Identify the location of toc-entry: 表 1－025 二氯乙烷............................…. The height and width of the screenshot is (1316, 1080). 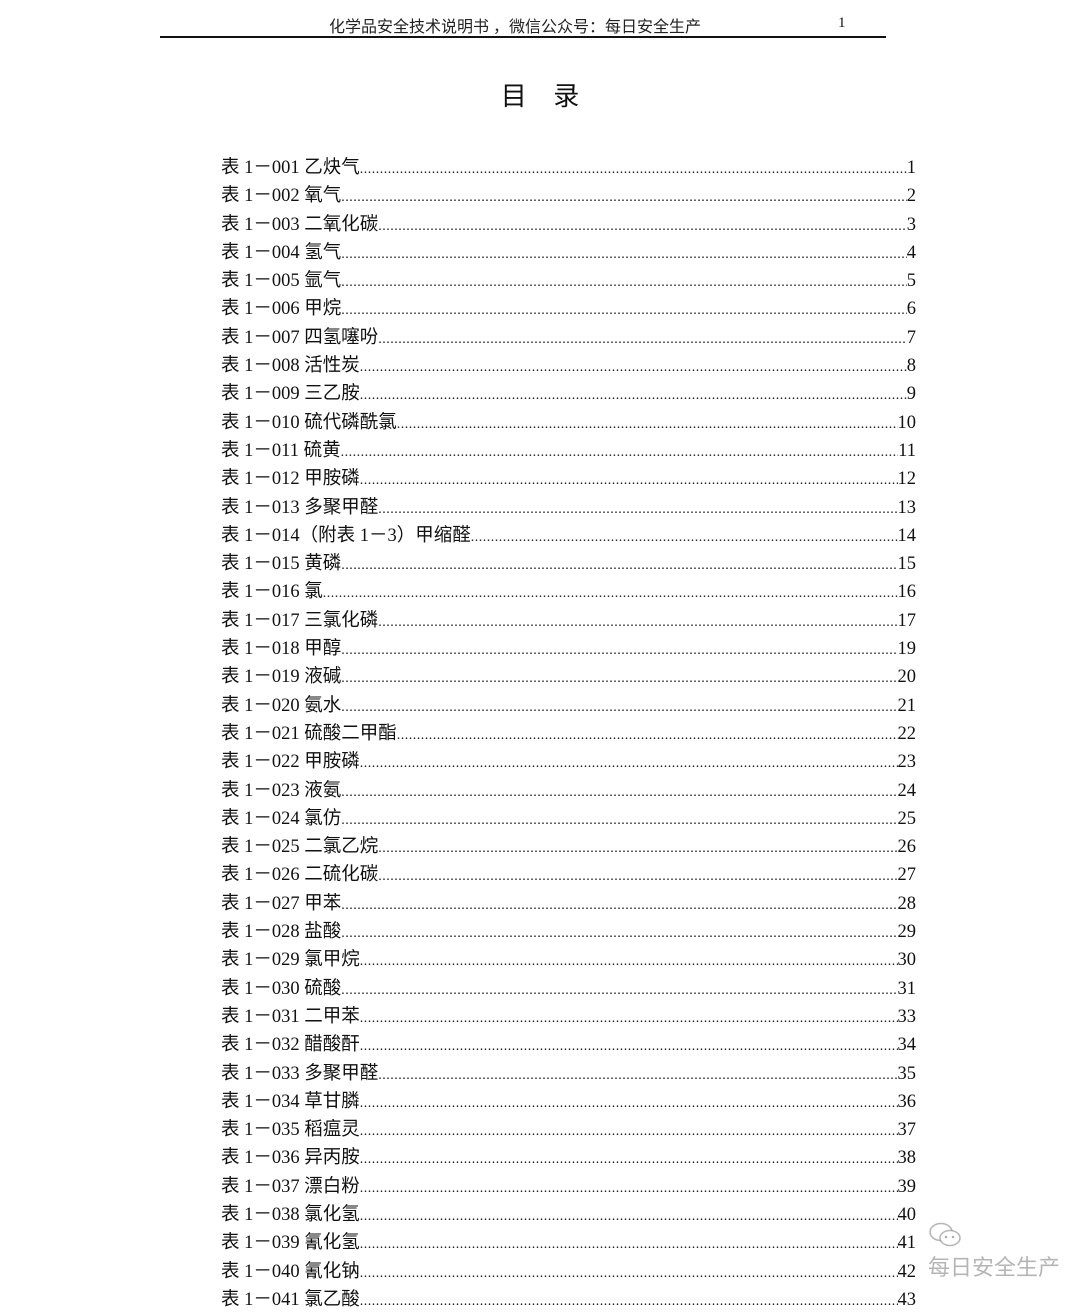
(568, 846).